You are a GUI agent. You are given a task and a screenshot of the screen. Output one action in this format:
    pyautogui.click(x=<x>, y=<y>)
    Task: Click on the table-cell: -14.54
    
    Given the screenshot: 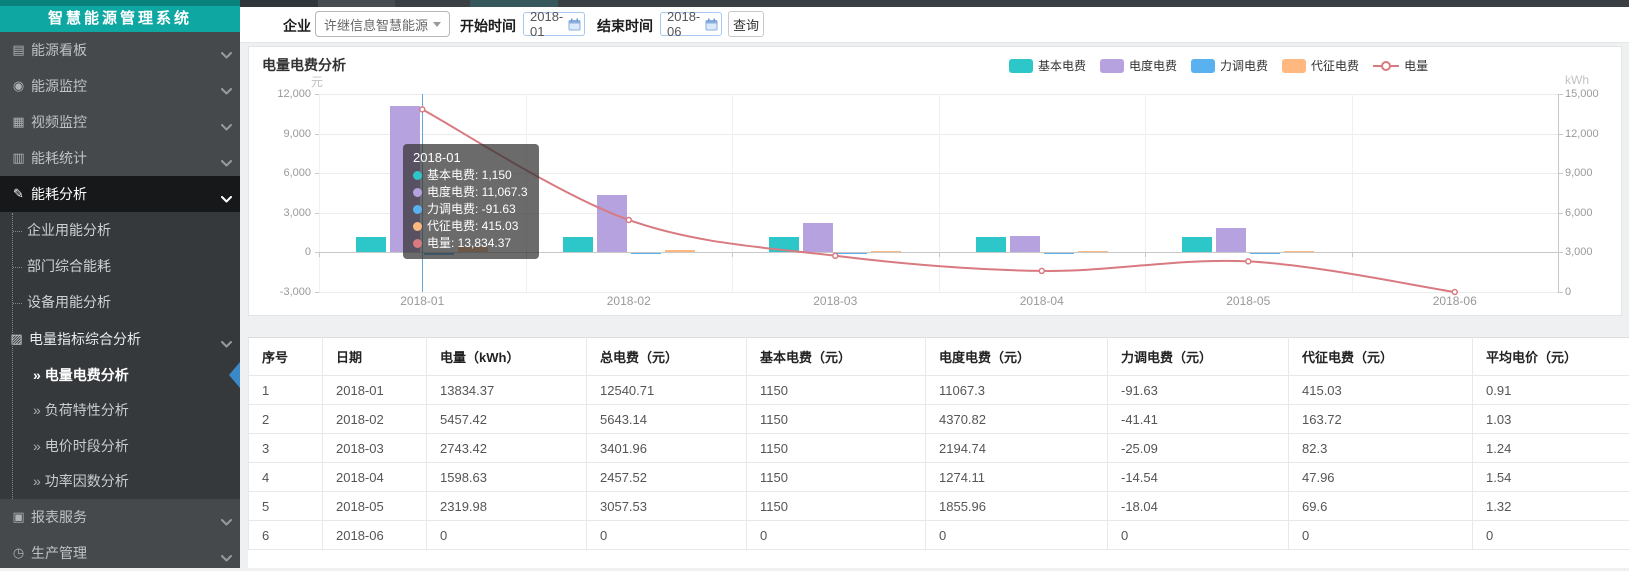 What is the action you would take?
    pyautogui.click(x=1198, y=477)
    